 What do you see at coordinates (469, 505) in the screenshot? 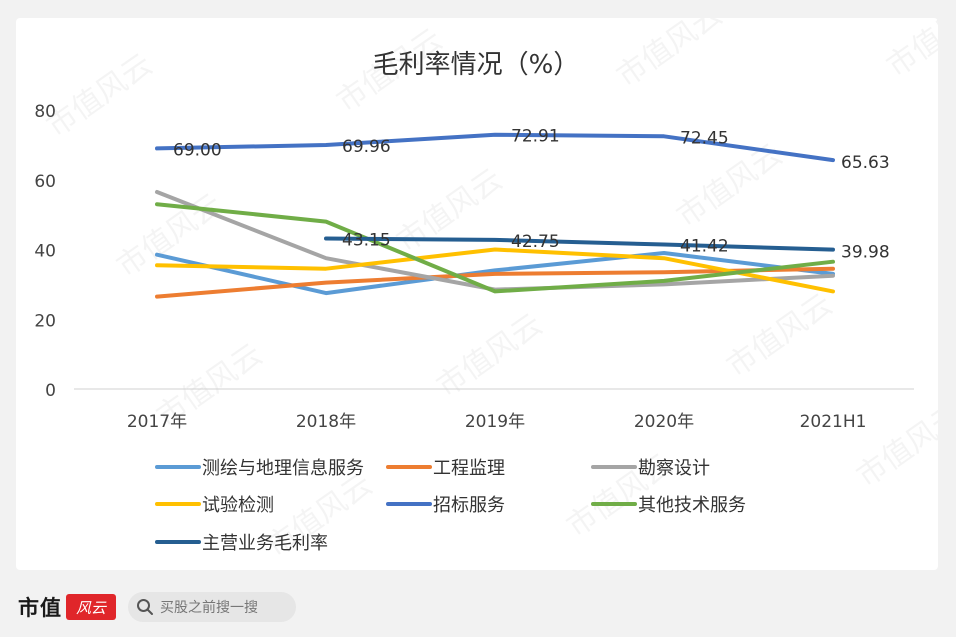
I see `legend-label: 招标服务` at bounding box center [469, 505].